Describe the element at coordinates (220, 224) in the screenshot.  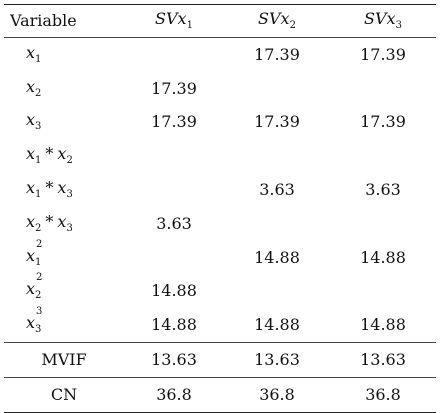
I see `table-row: x2 * x3 3.63` at that location.